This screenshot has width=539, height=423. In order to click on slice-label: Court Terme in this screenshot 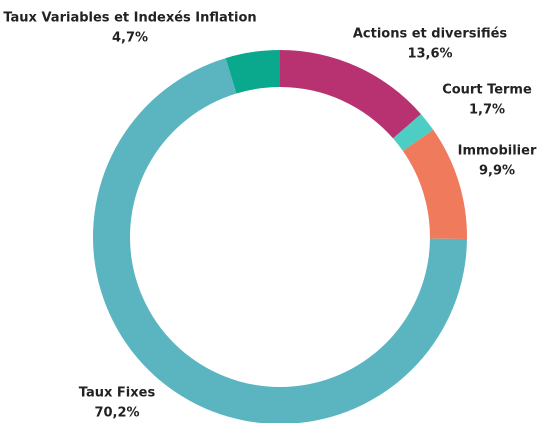, I will do `click(487, 90)`.